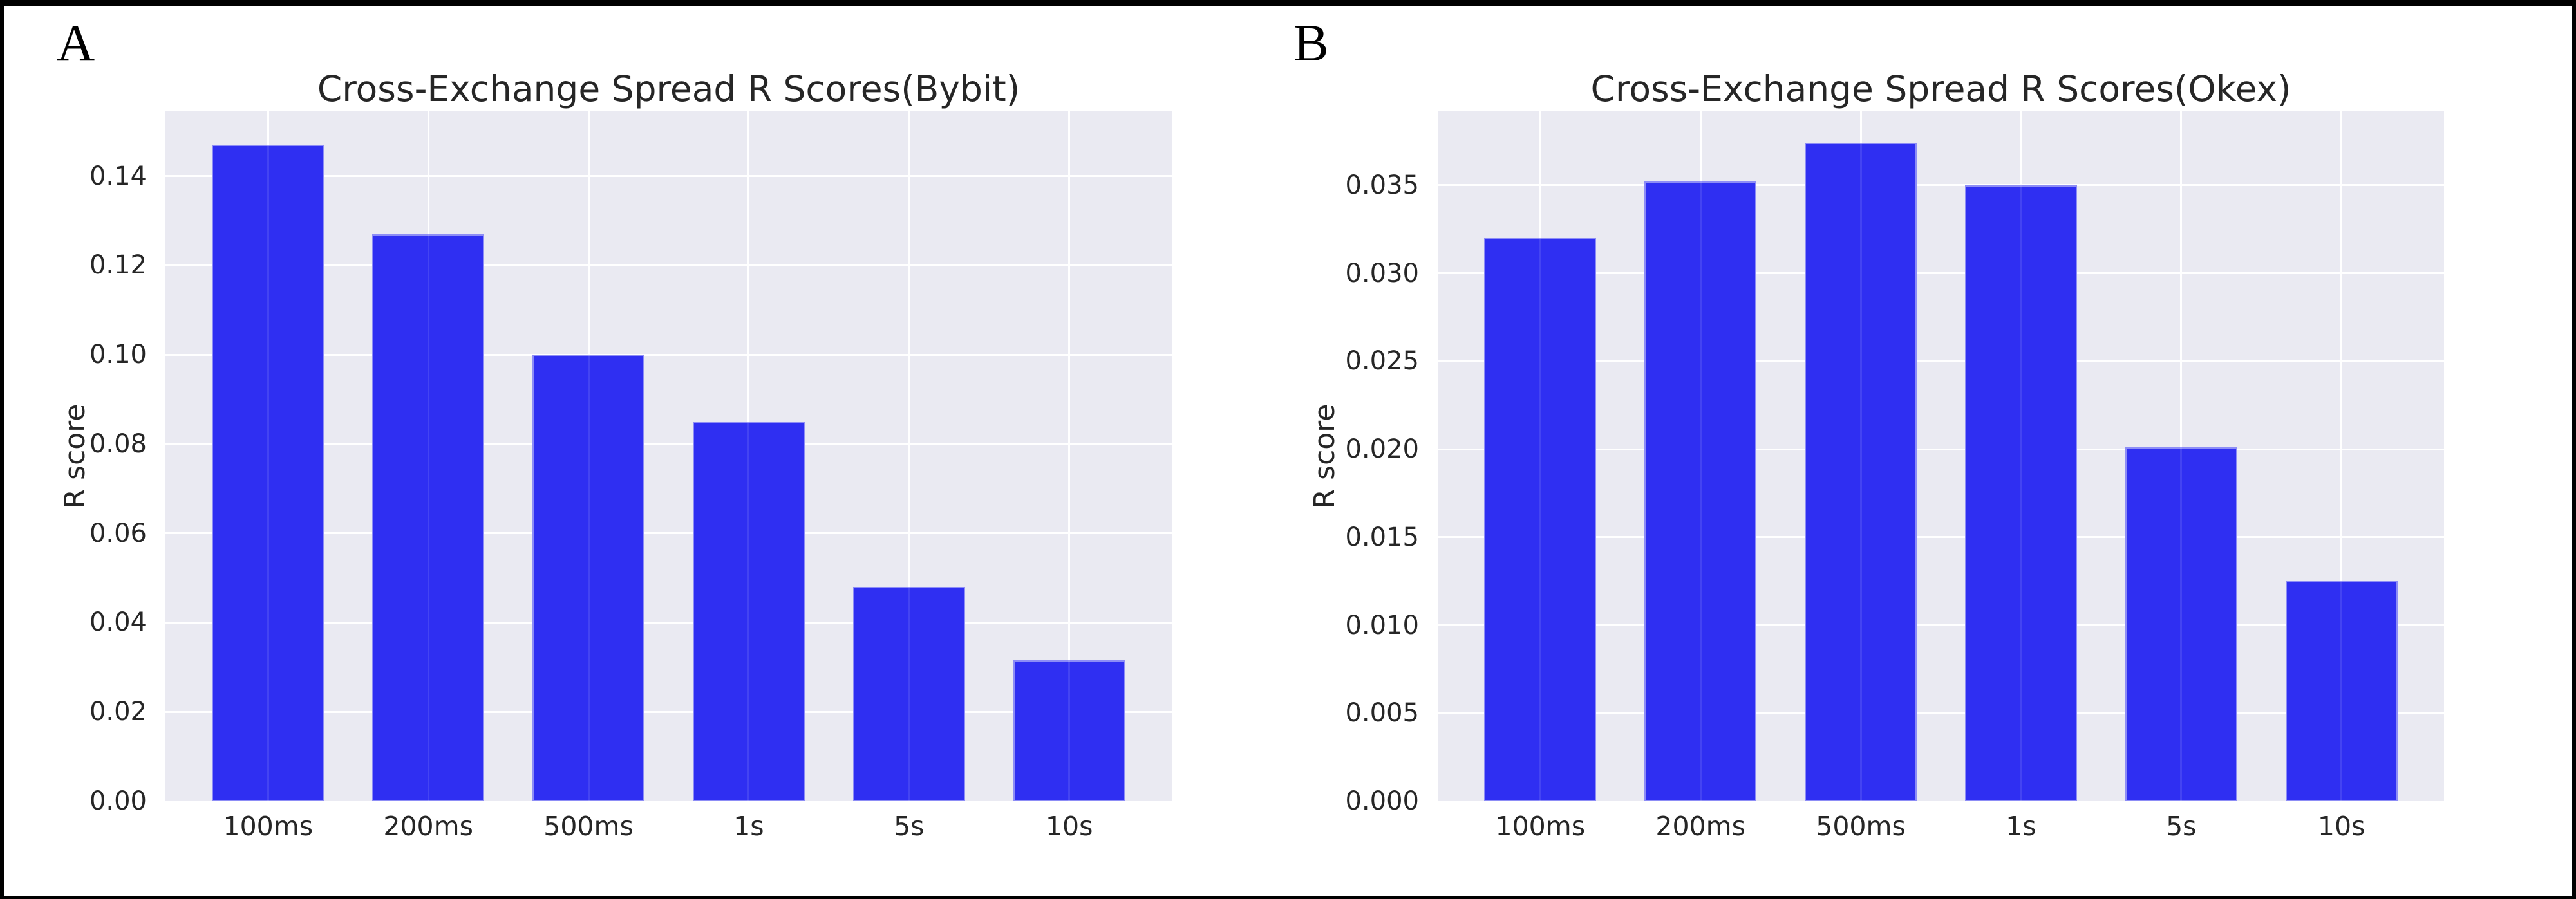 Image resolution: width=2576 pixels, height=899 pixels. I want to click on panel-label: A, so click(76, 43).